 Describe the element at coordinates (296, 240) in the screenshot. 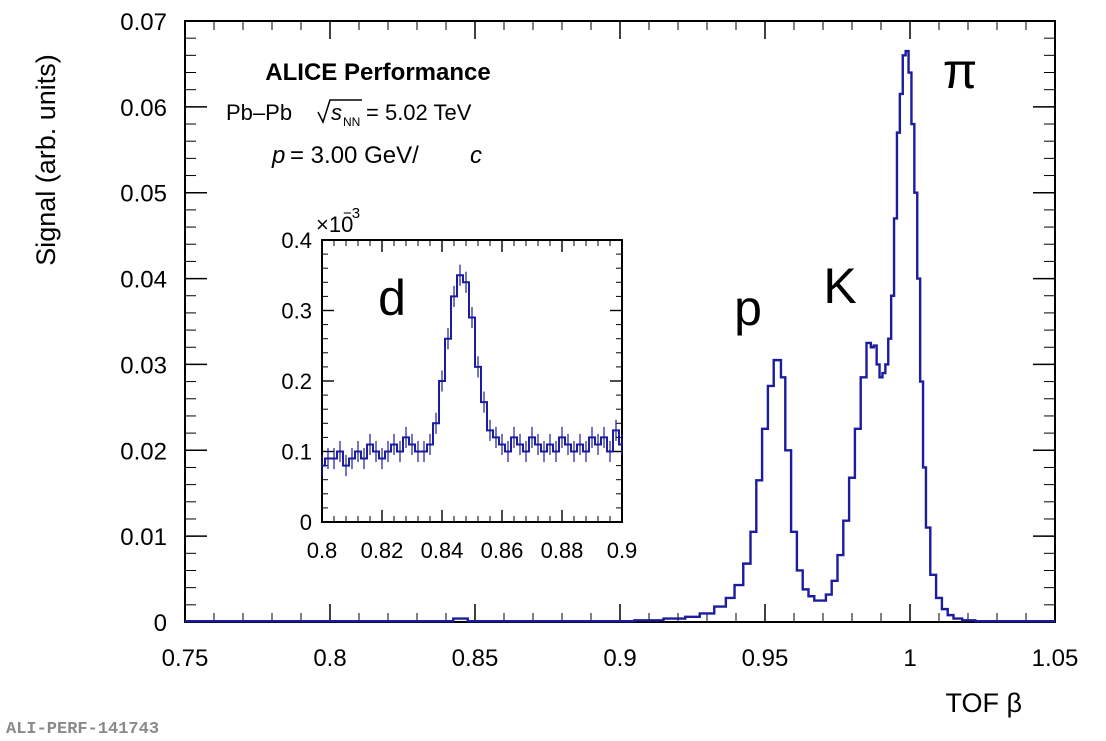

I see `inset-y-tick-label: 0.4` at that location.